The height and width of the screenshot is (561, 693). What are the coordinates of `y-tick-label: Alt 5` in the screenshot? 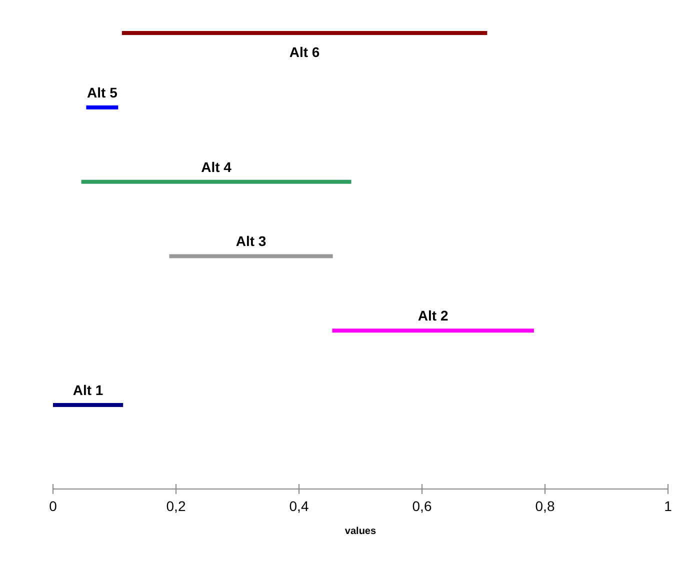 It's located at (102, 92).